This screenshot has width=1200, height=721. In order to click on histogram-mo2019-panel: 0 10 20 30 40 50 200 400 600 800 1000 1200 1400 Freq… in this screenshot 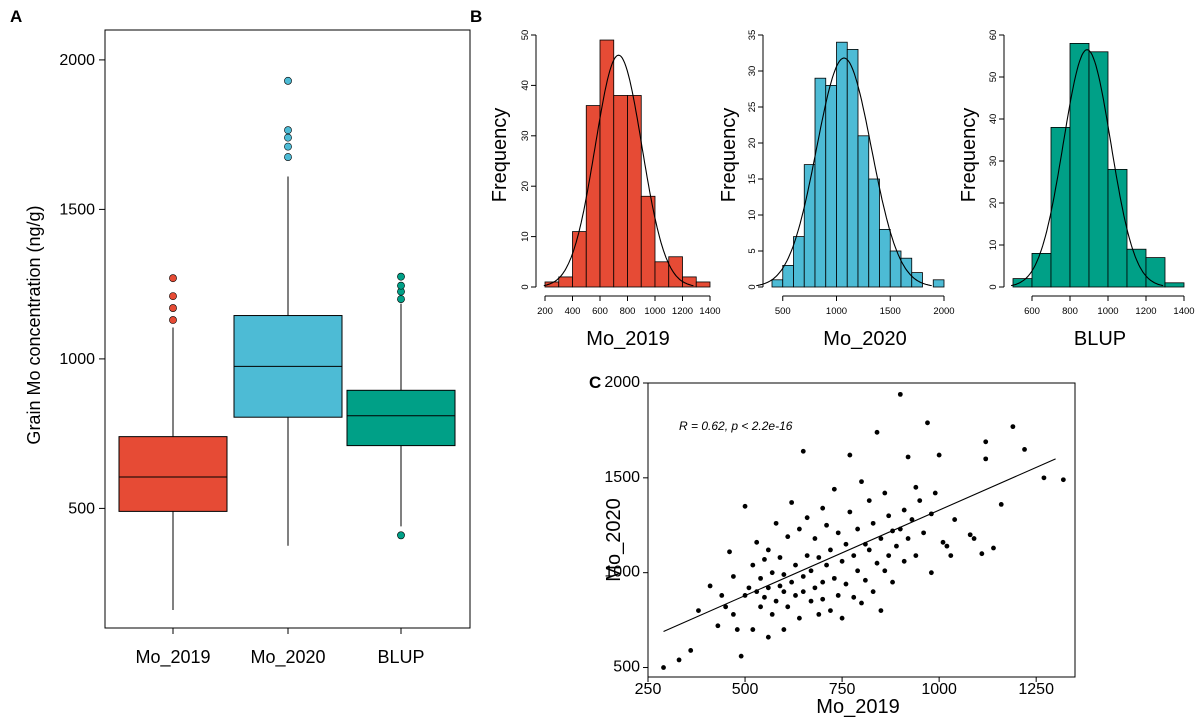, I will do `click(605, 190)`.